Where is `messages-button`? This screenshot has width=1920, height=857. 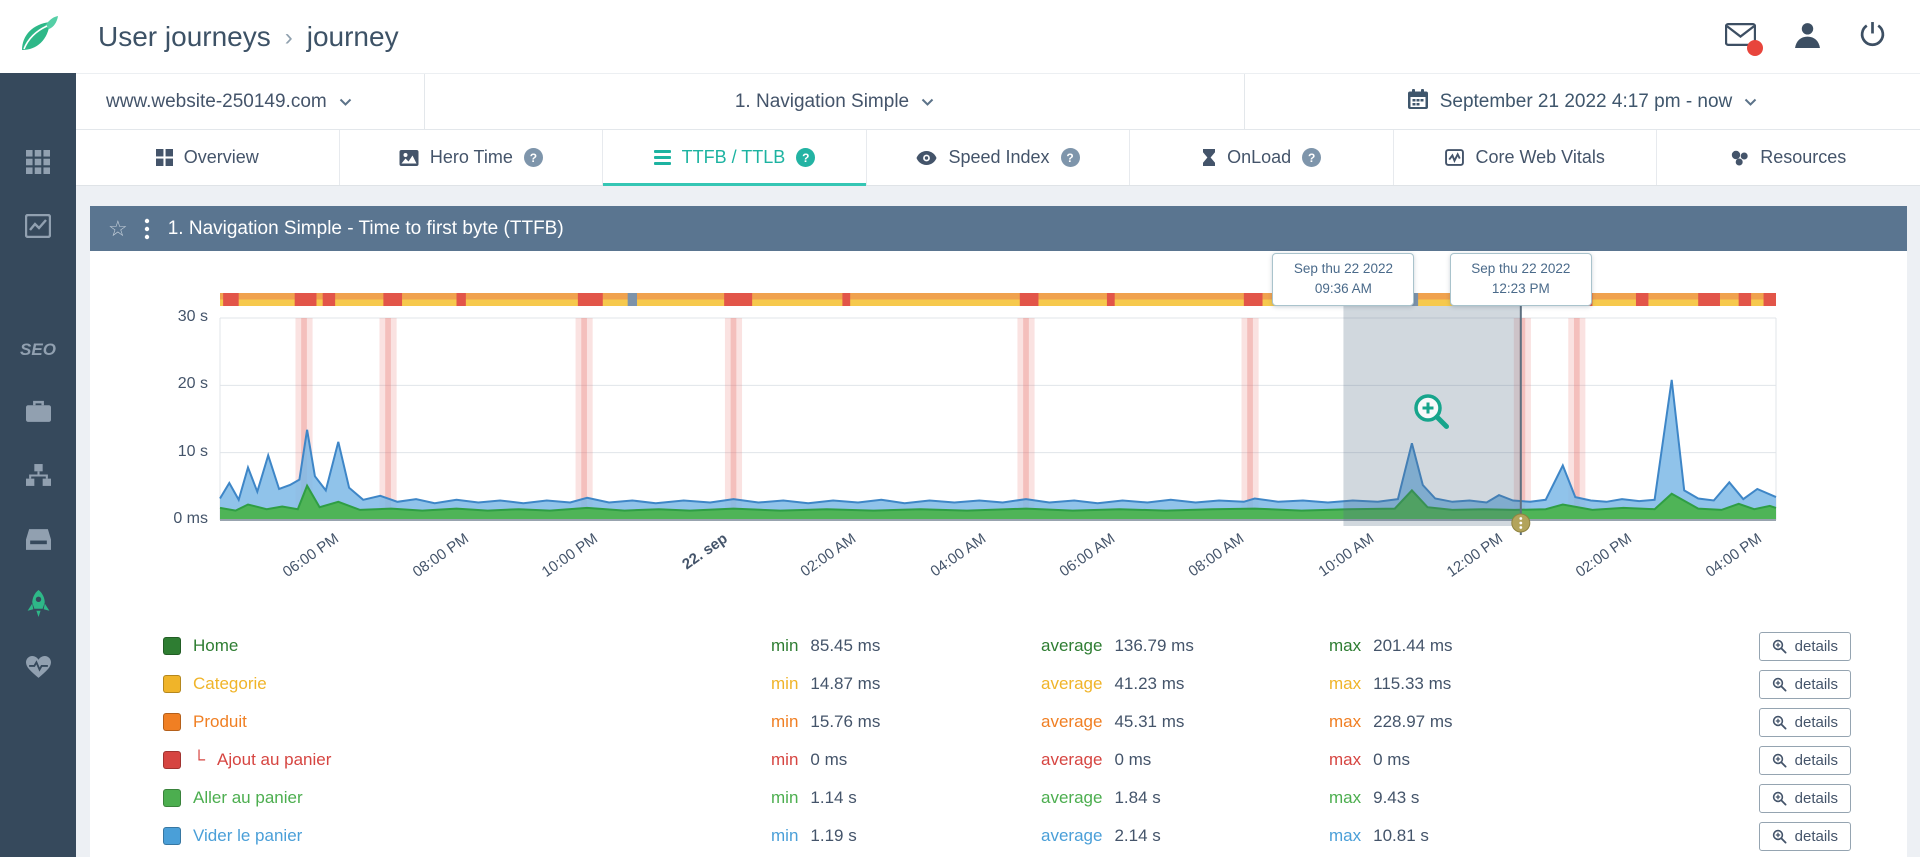 messages-button is located at coordinates (1743, 39).